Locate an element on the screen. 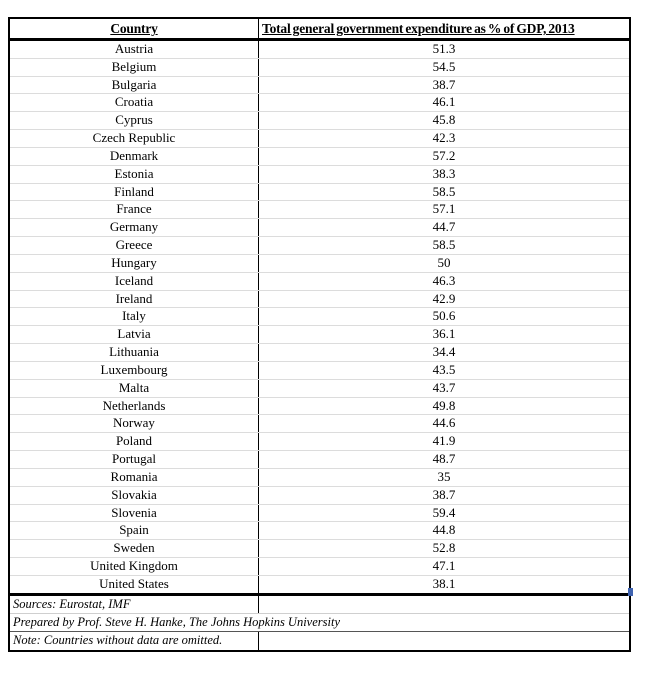  value-cell: 34.4 is located at coordinates (444, 352).